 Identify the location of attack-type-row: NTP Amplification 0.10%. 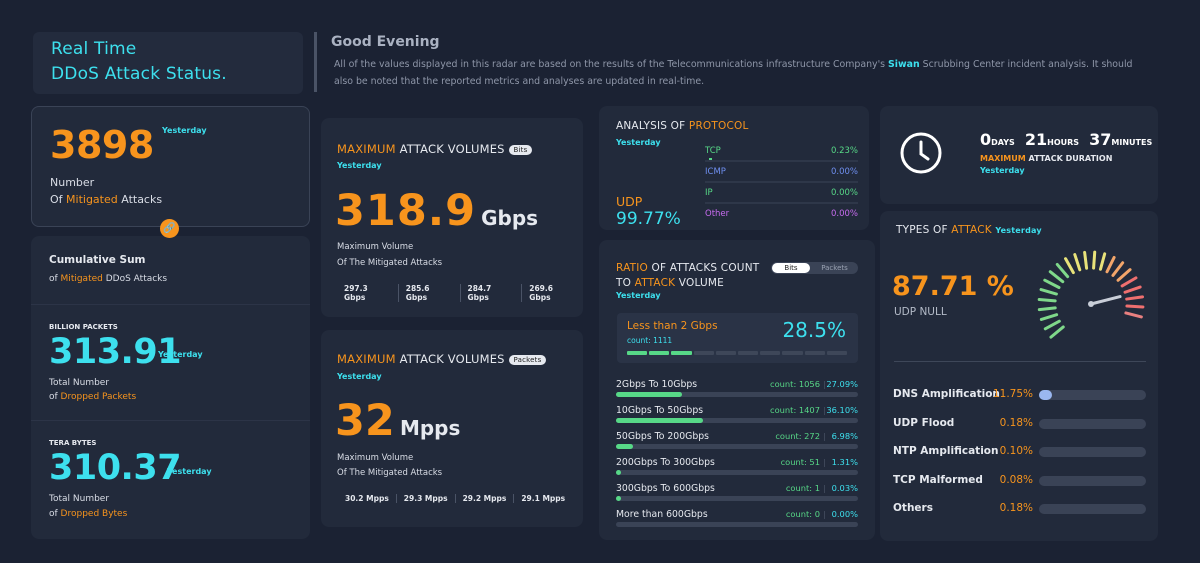
(1020, 453).